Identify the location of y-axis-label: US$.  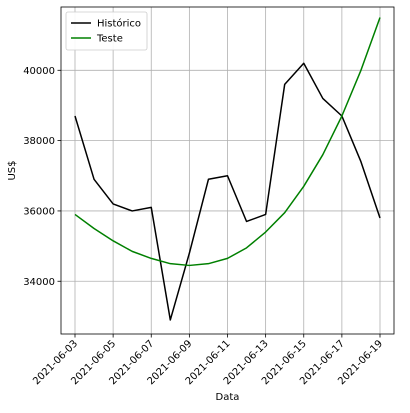
(12, 170).